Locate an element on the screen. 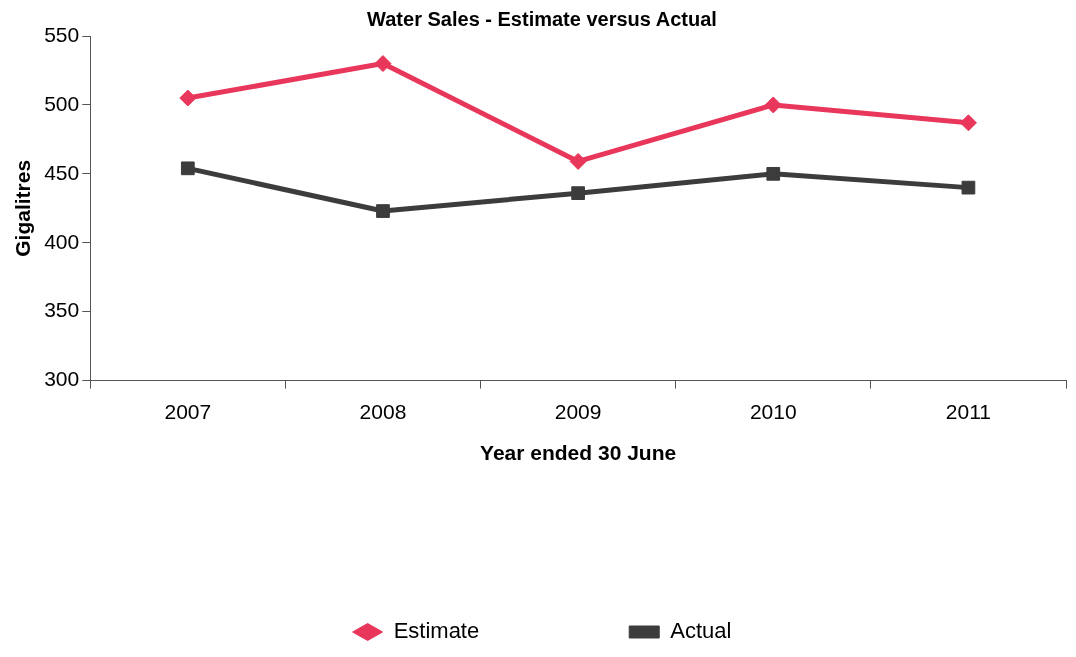 The image size is (1076, 657). chart-title: Water Sales - Estimate versus Actual is located at coordinates (542, 18).